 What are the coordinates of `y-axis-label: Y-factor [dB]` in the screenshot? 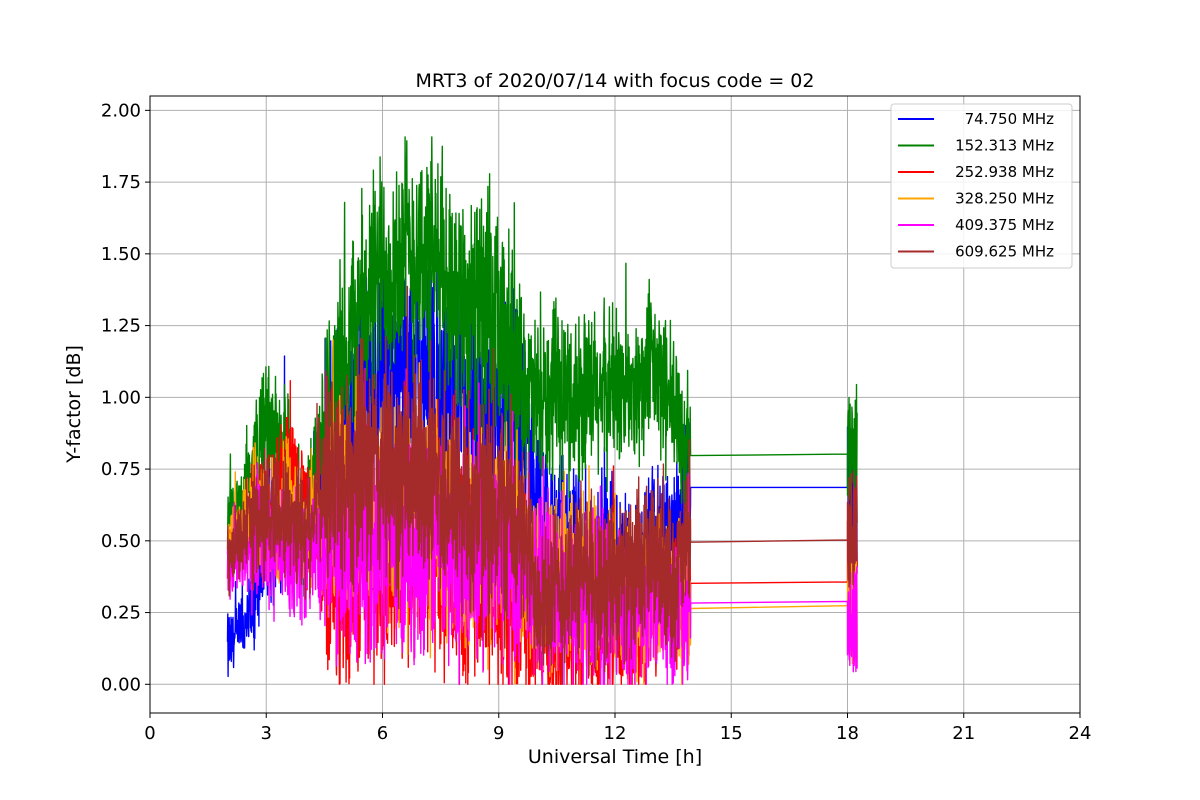 It's located at (74, 404).